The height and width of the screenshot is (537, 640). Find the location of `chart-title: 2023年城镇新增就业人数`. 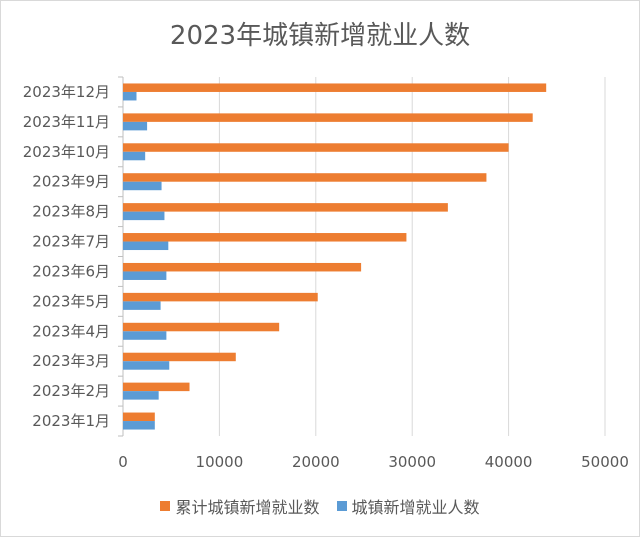

chart-title: 2023年城镇新增就业人数 is located at coordinates (320, 36).